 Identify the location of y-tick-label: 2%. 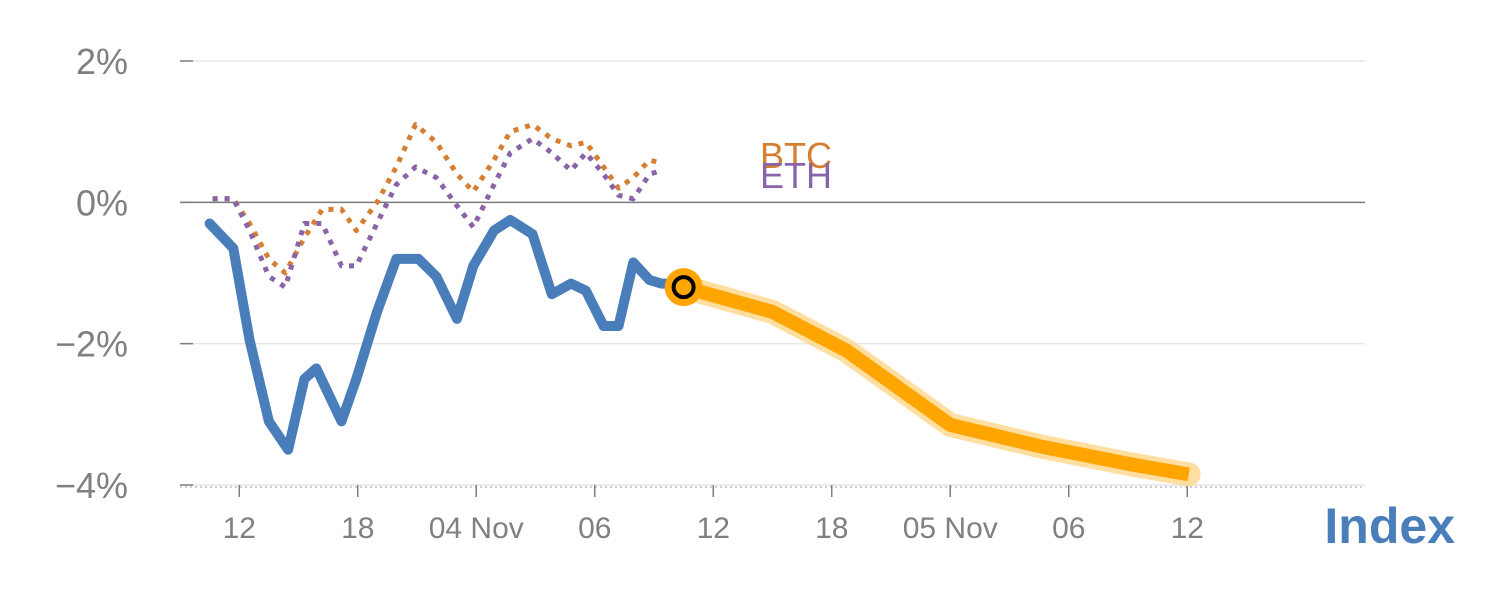
(102, 61).